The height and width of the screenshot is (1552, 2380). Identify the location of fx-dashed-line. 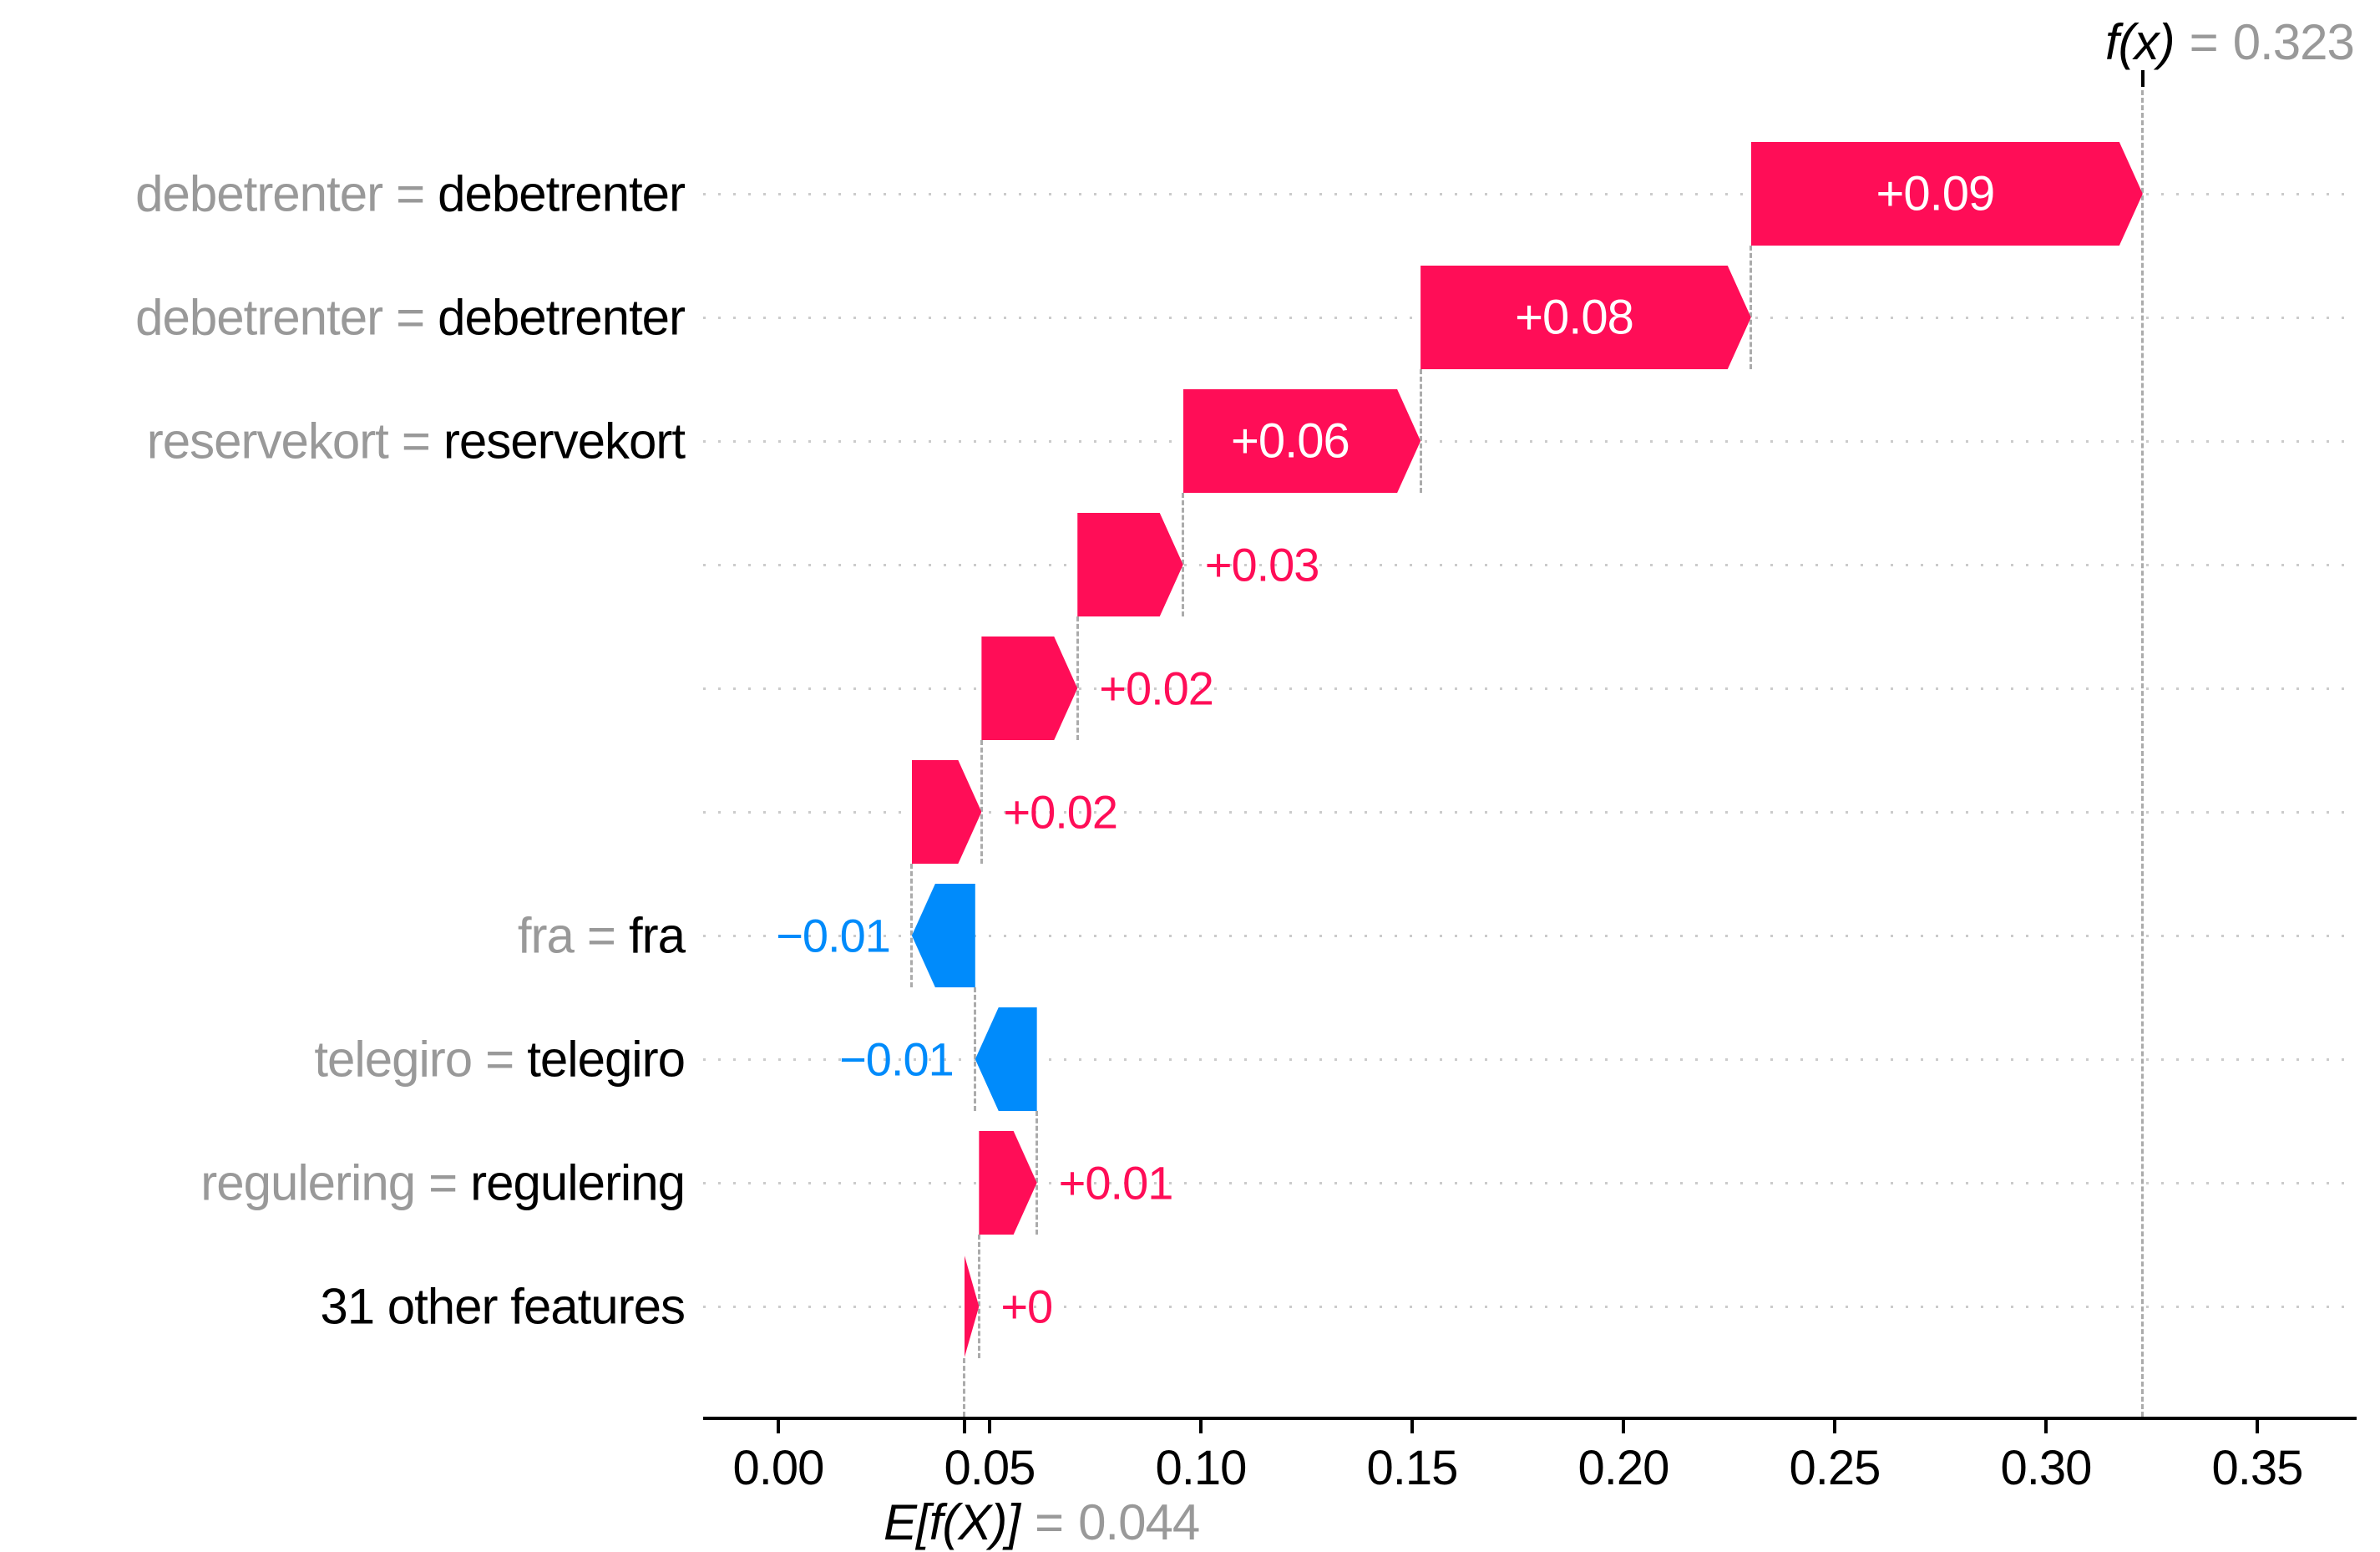
(2143, 753).